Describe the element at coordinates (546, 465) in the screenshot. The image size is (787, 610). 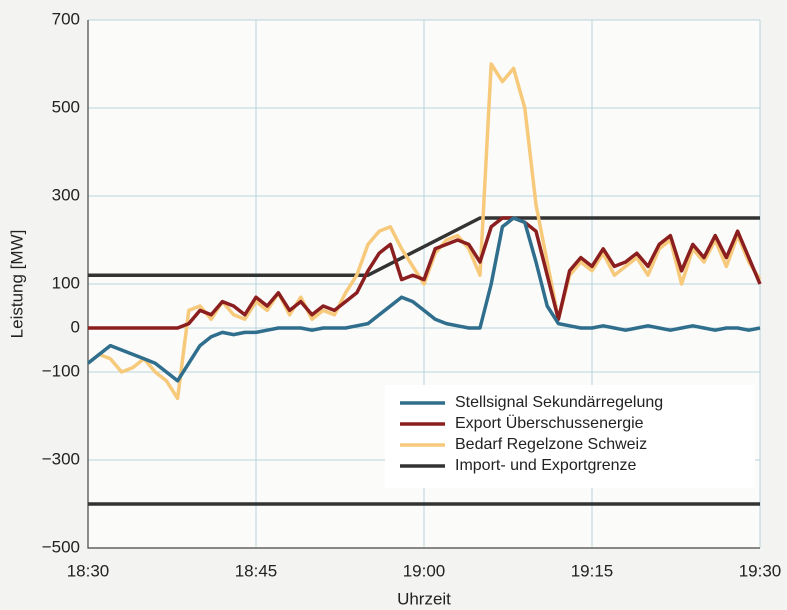
I see `legend-label: Import- und Exportgrenze` at that location.